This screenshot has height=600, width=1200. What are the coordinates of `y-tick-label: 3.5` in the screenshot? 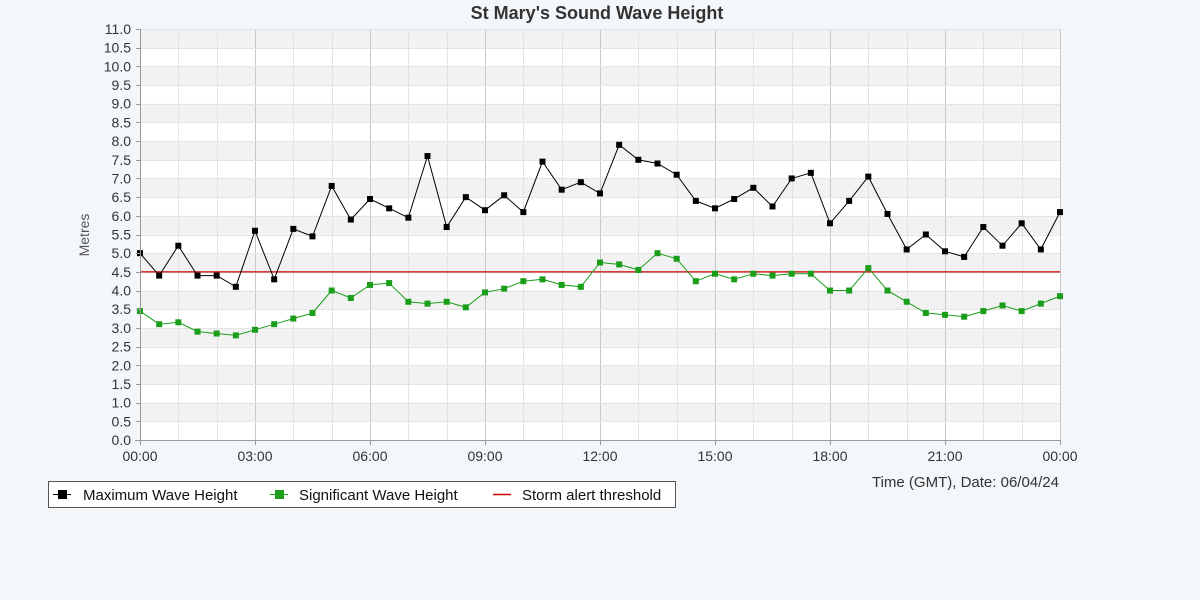 It's located at (122, 309).